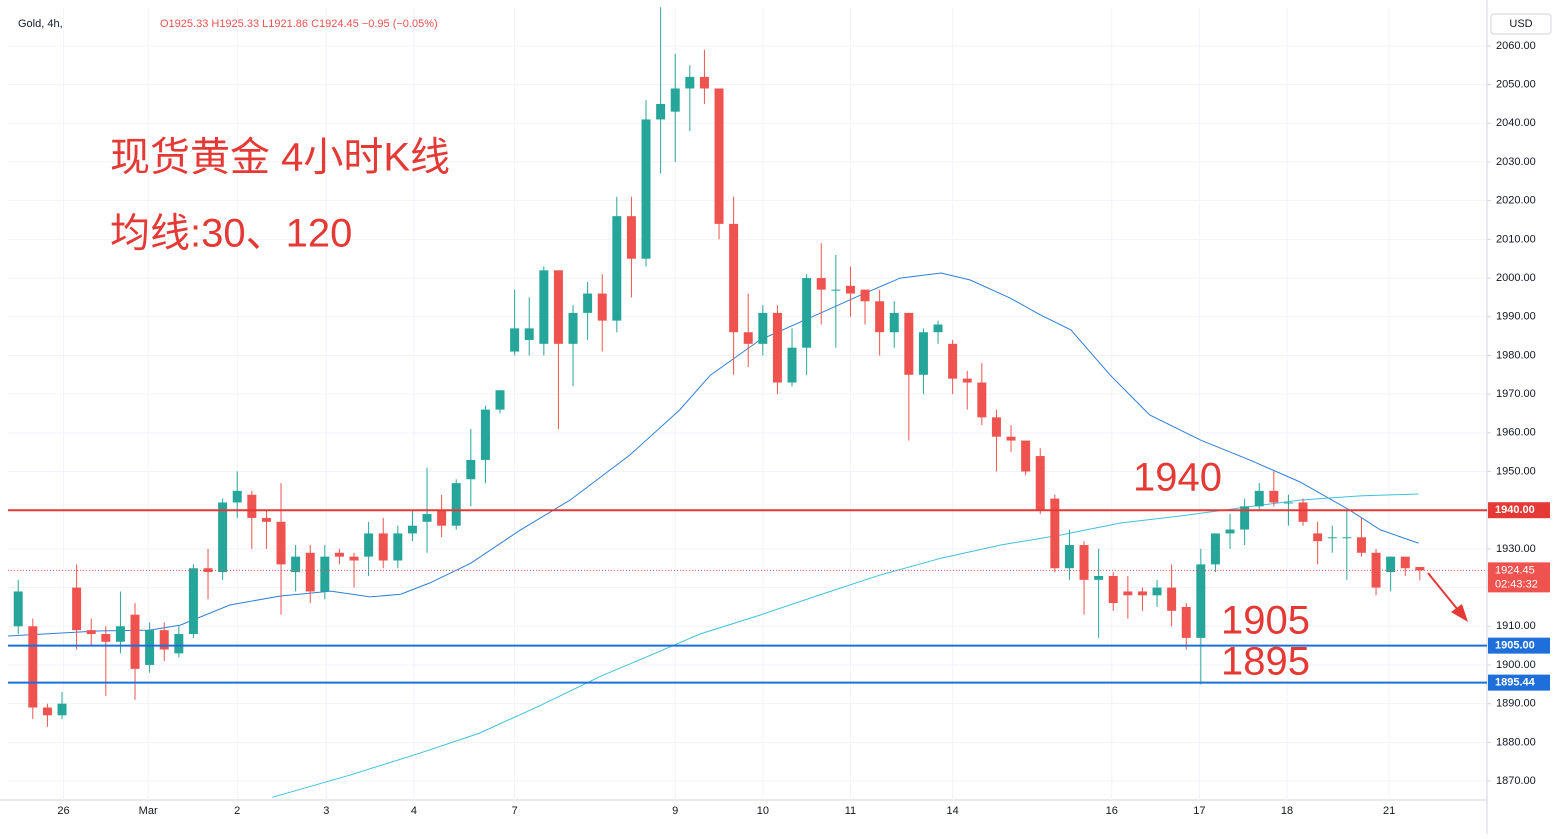  What do you see at coordinates (1516, 123) in the screenshot?
I see `y-tick-label: 2040.00` at bounding box center [1516, 123].